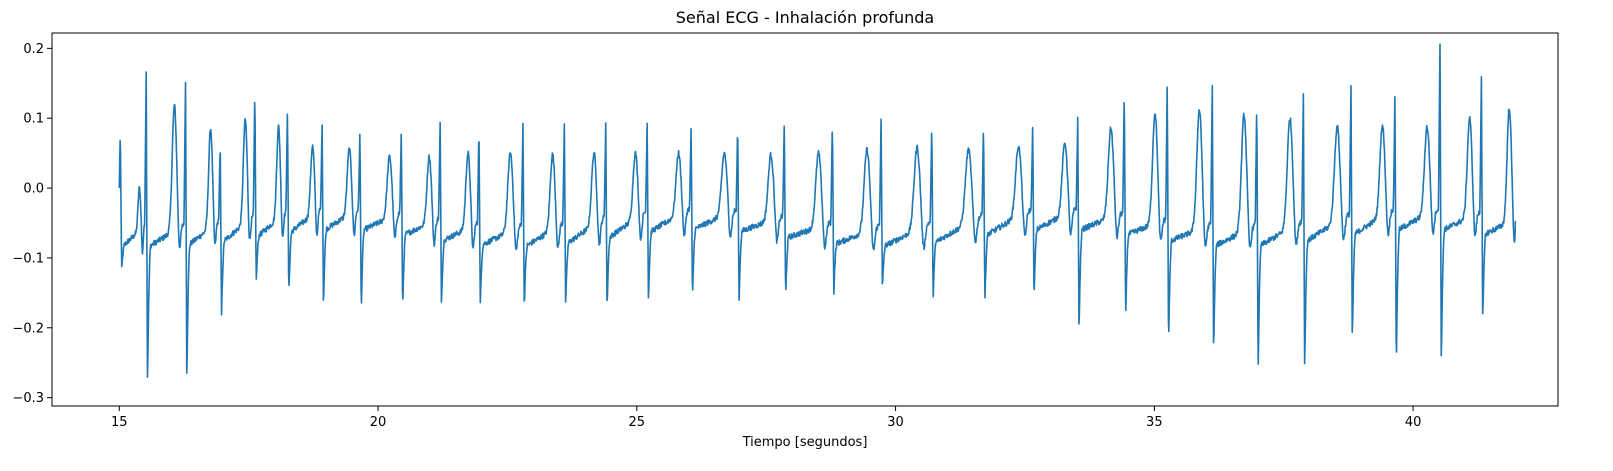 This screenshot has width=1613, height=471. I want to click on x-axis-label: Tiempo [segundos], so click(805, 442).